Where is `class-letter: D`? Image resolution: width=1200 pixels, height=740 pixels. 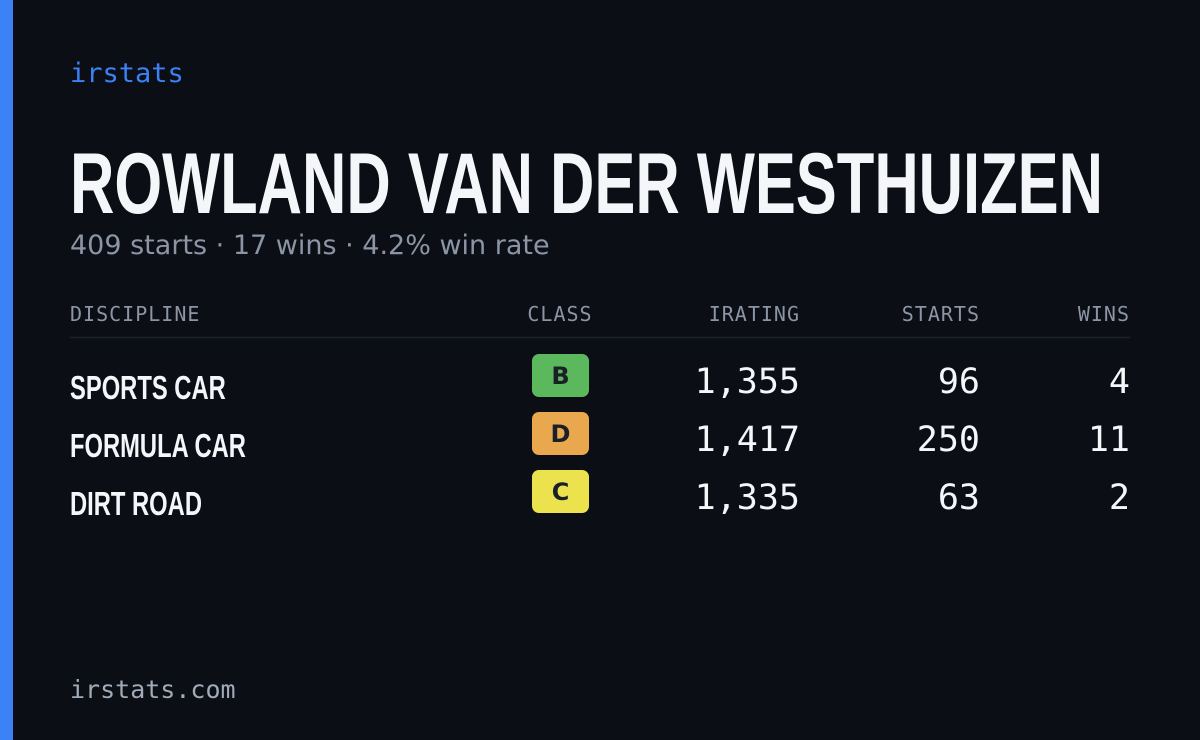
class-letter: D is located at coordinates (561, 434).